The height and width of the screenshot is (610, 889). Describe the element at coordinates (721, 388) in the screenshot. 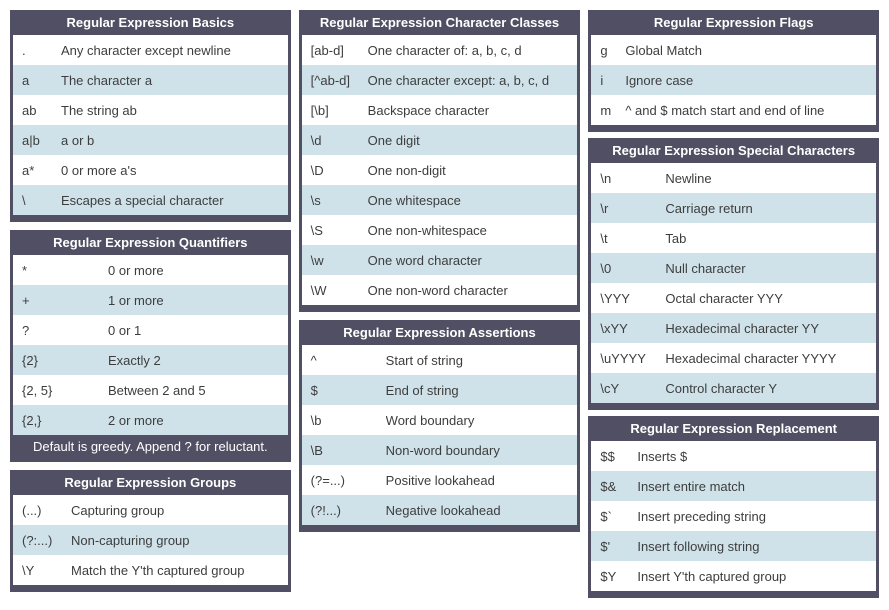

I see `row-desc: Control character Y` at that location.